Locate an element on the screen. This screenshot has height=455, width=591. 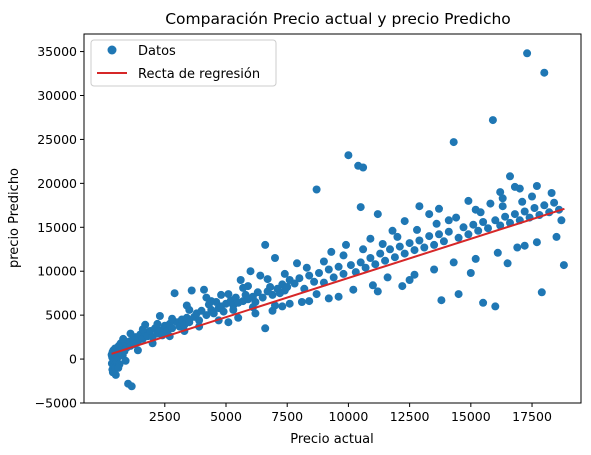
x-tick-label-1: 5000 is located at coordinates (226, 416).